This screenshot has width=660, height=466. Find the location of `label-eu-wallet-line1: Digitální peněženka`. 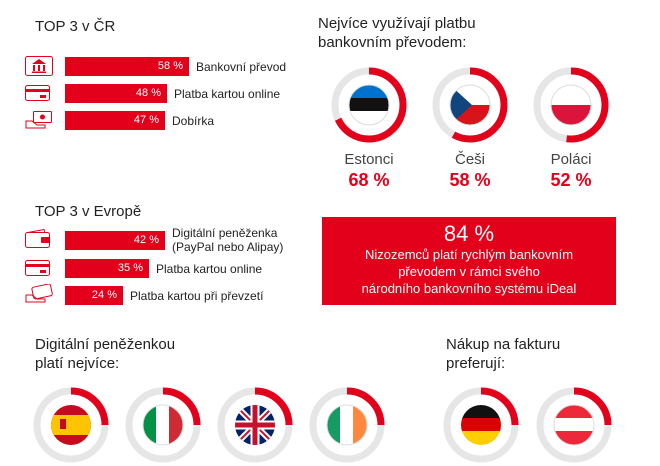

label-eu-wallet-line1: Digitální peněženka is located at coordinates (225, 233).